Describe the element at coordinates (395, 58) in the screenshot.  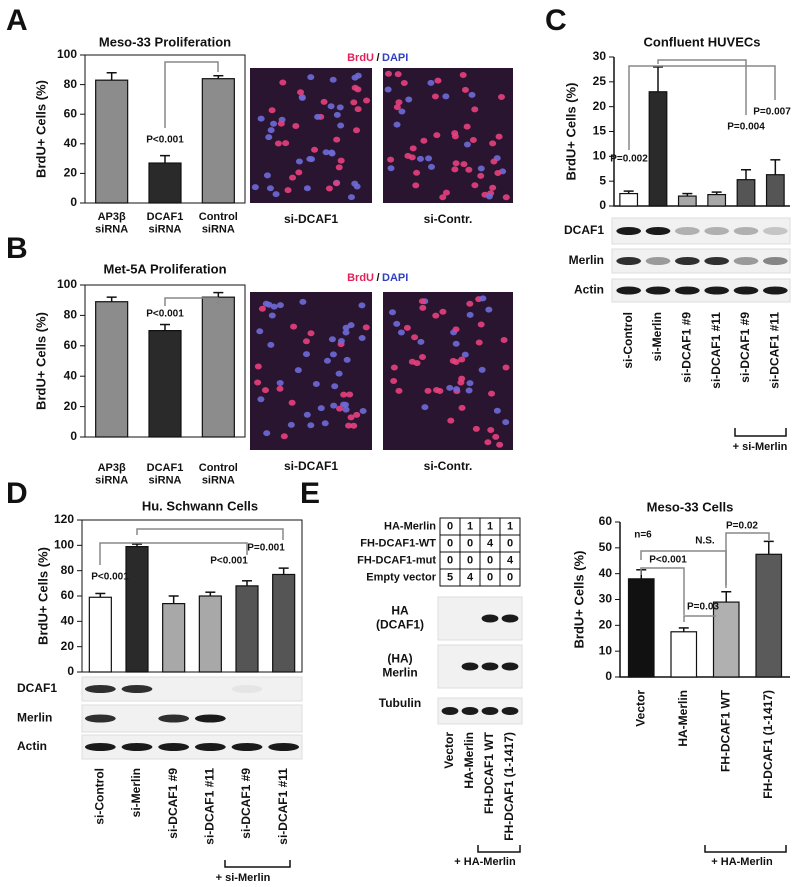
I see `stain-label: DAPI` at that location.